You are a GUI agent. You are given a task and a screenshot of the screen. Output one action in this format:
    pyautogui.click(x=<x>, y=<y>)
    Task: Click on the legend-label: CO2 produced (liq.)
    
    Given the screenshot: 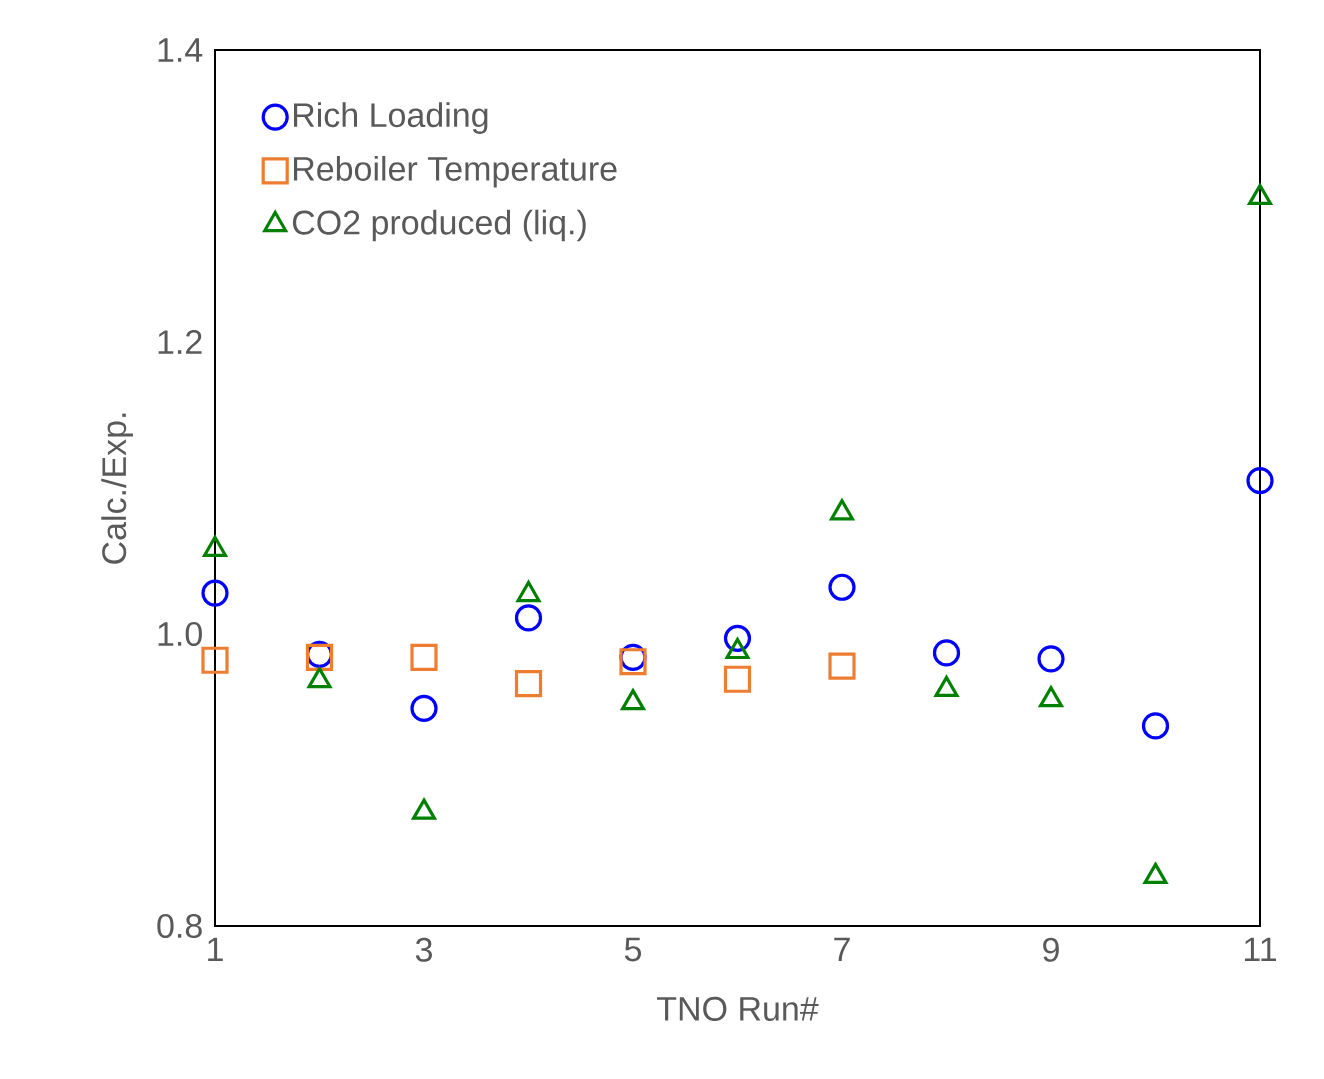 What is the action you would take?
    pyautogui.click(x=439, y=225)
    